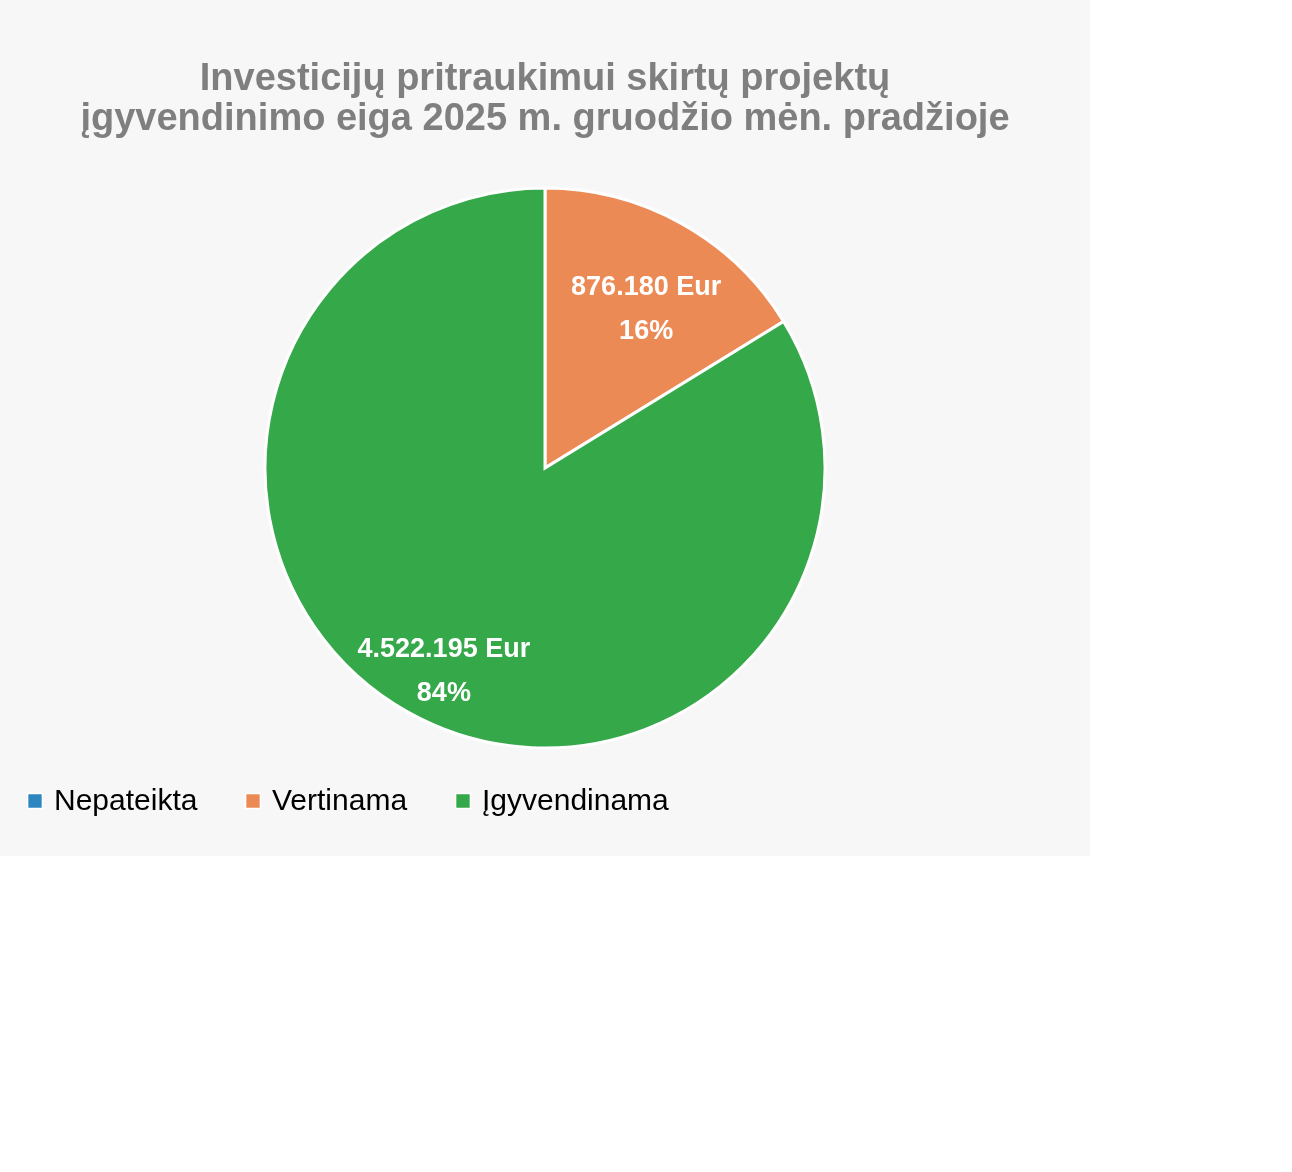 This screenshot has height=1172, width=1292. What do you see at coordinates (126, 799) in the screenshot?
I see `legend-label: Nepateikta` at bounding box center [126, 799].